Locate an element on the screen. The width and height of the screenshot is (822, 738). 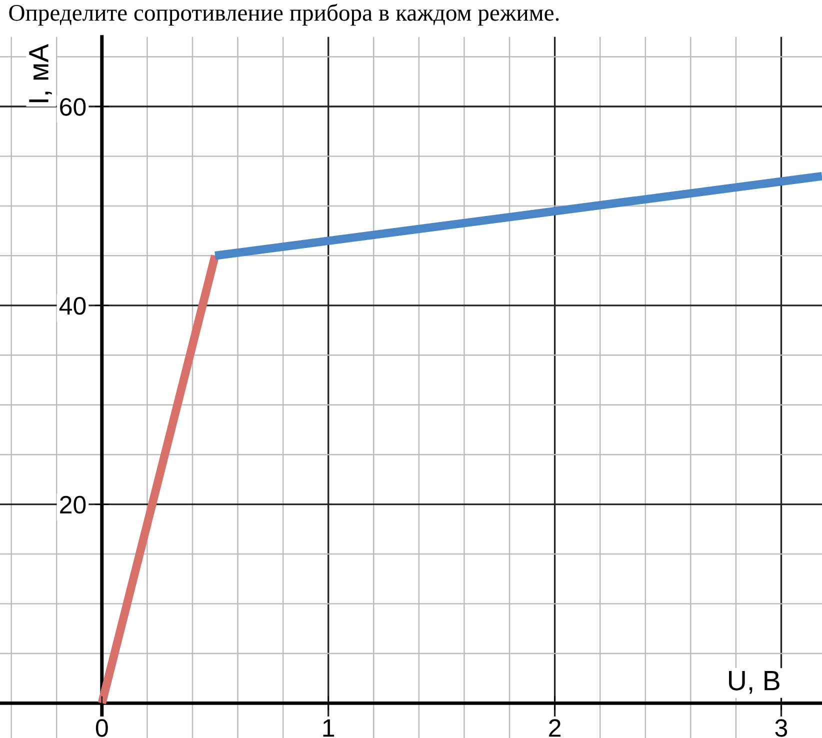
x-axis-title: U, В is located at coordinates (754, 682).